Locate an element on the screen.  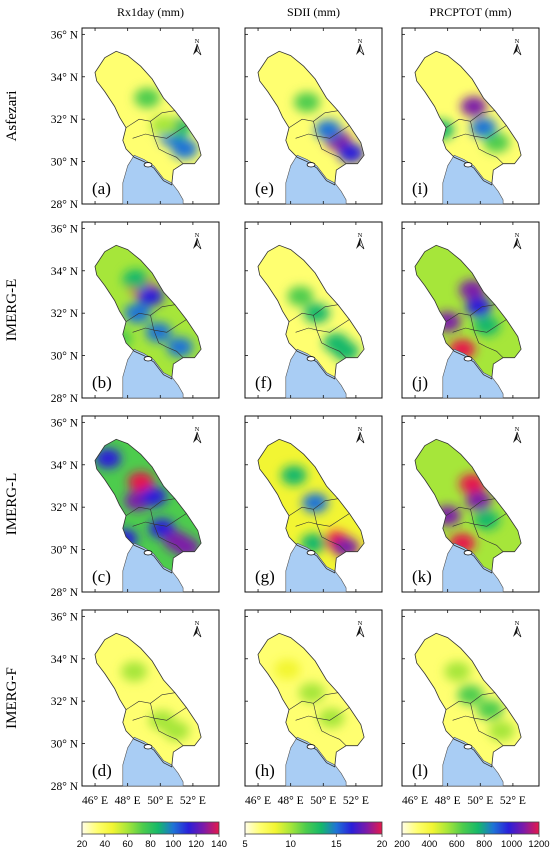
panel-label: (b) is located at coordinates (102, 382).